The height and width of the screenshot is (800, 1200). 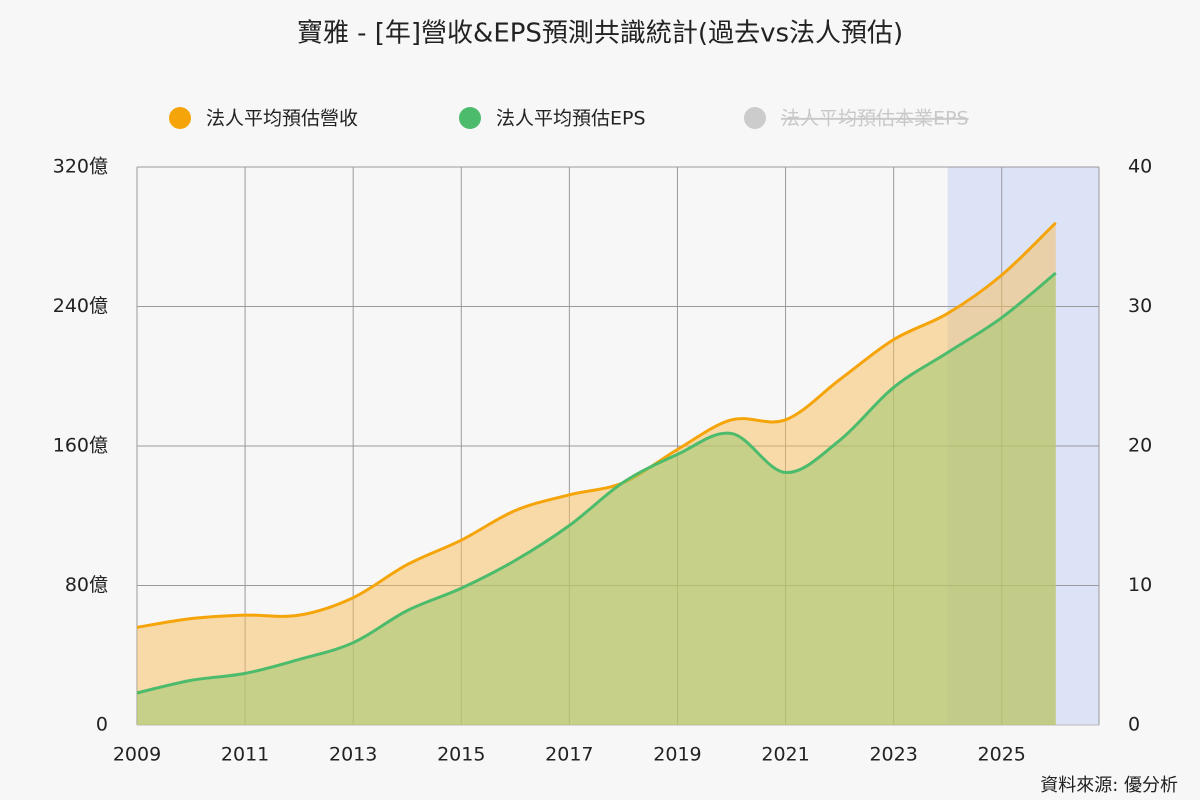 I want to click on x-tick-label: 2011, so click(x=245, y=755).